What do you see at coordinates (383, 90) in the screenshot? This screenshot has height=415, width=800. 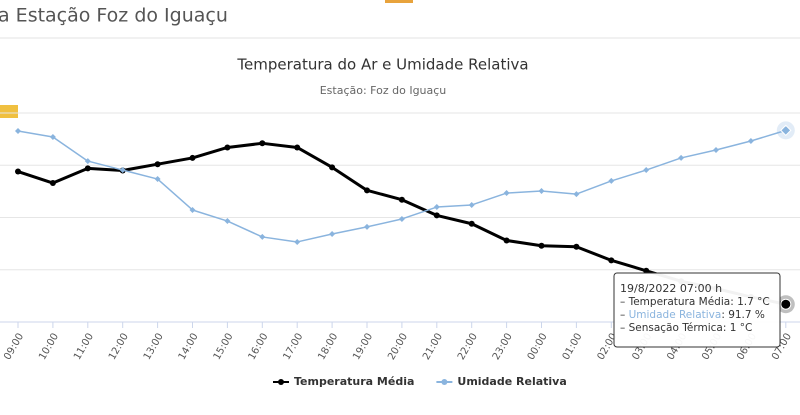 I see `chart-subtitle: Estação: Foz do Iguaçu` at bounding box center [383, 90].